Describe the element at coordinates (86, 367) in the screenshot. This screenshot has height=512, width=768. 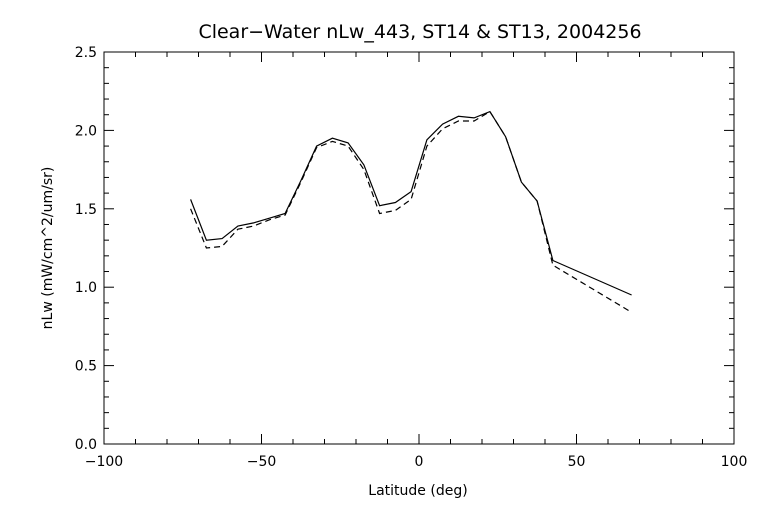
I see `y-tick-label: 0.5` at that location.